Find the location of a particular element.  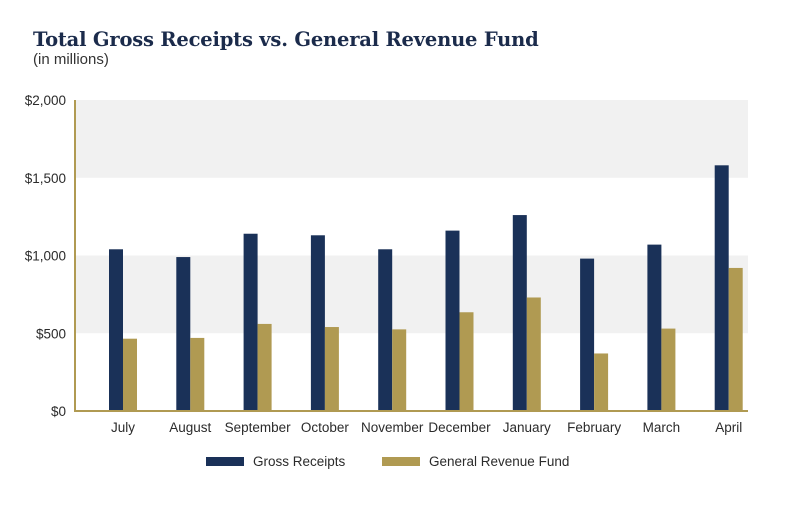

bar-general-revenue-fund-october is located at coordinates (331, 369).